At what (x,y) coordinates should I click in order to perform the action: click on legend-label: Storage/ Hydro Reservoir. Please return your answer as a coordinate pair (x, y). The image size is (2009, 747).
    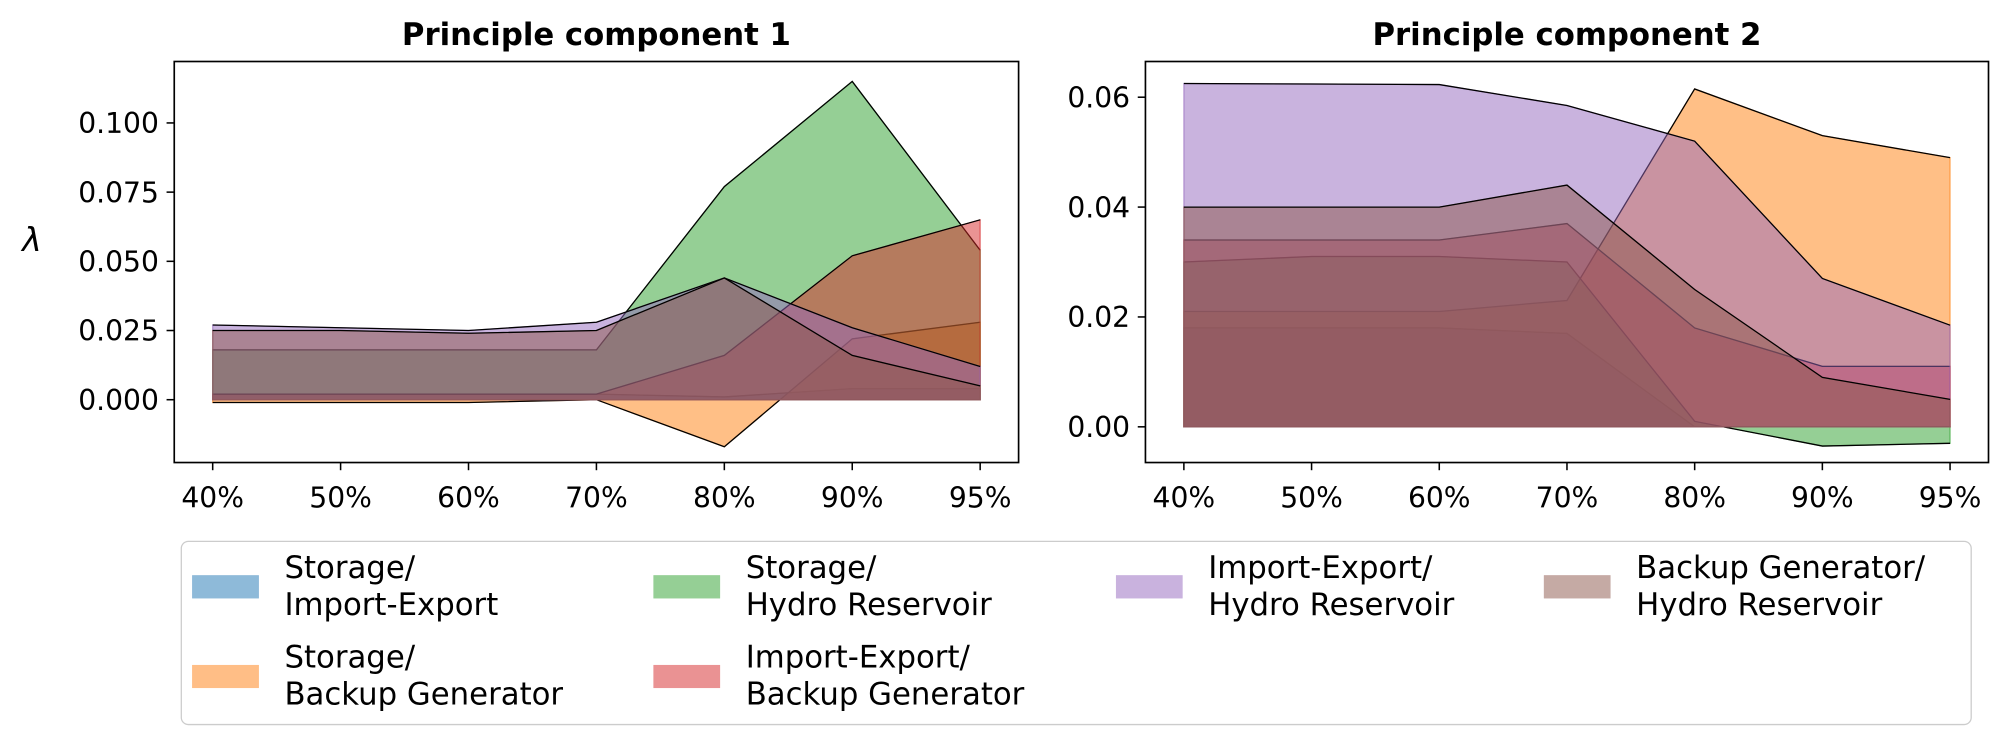
    Looking at the image, I should click on (868, 586).